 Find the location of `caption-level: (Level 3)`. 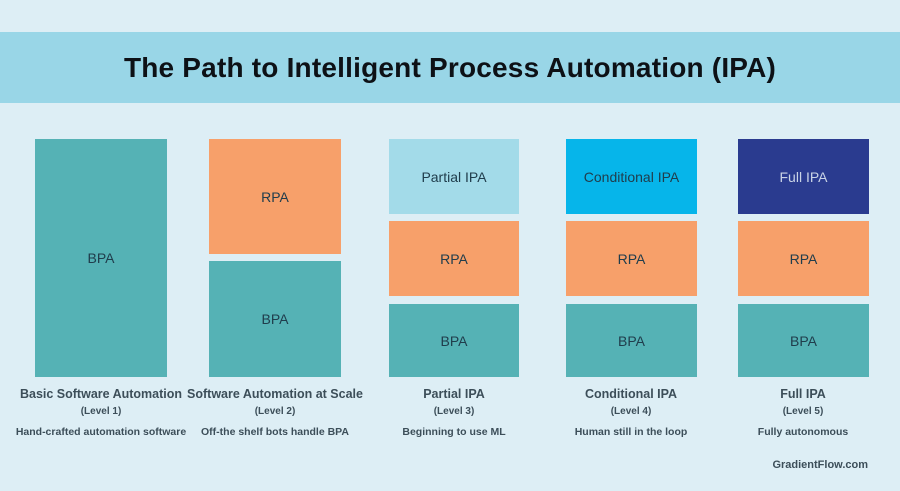

caption-level: (Level 3) is located at coordinates (454, 411).